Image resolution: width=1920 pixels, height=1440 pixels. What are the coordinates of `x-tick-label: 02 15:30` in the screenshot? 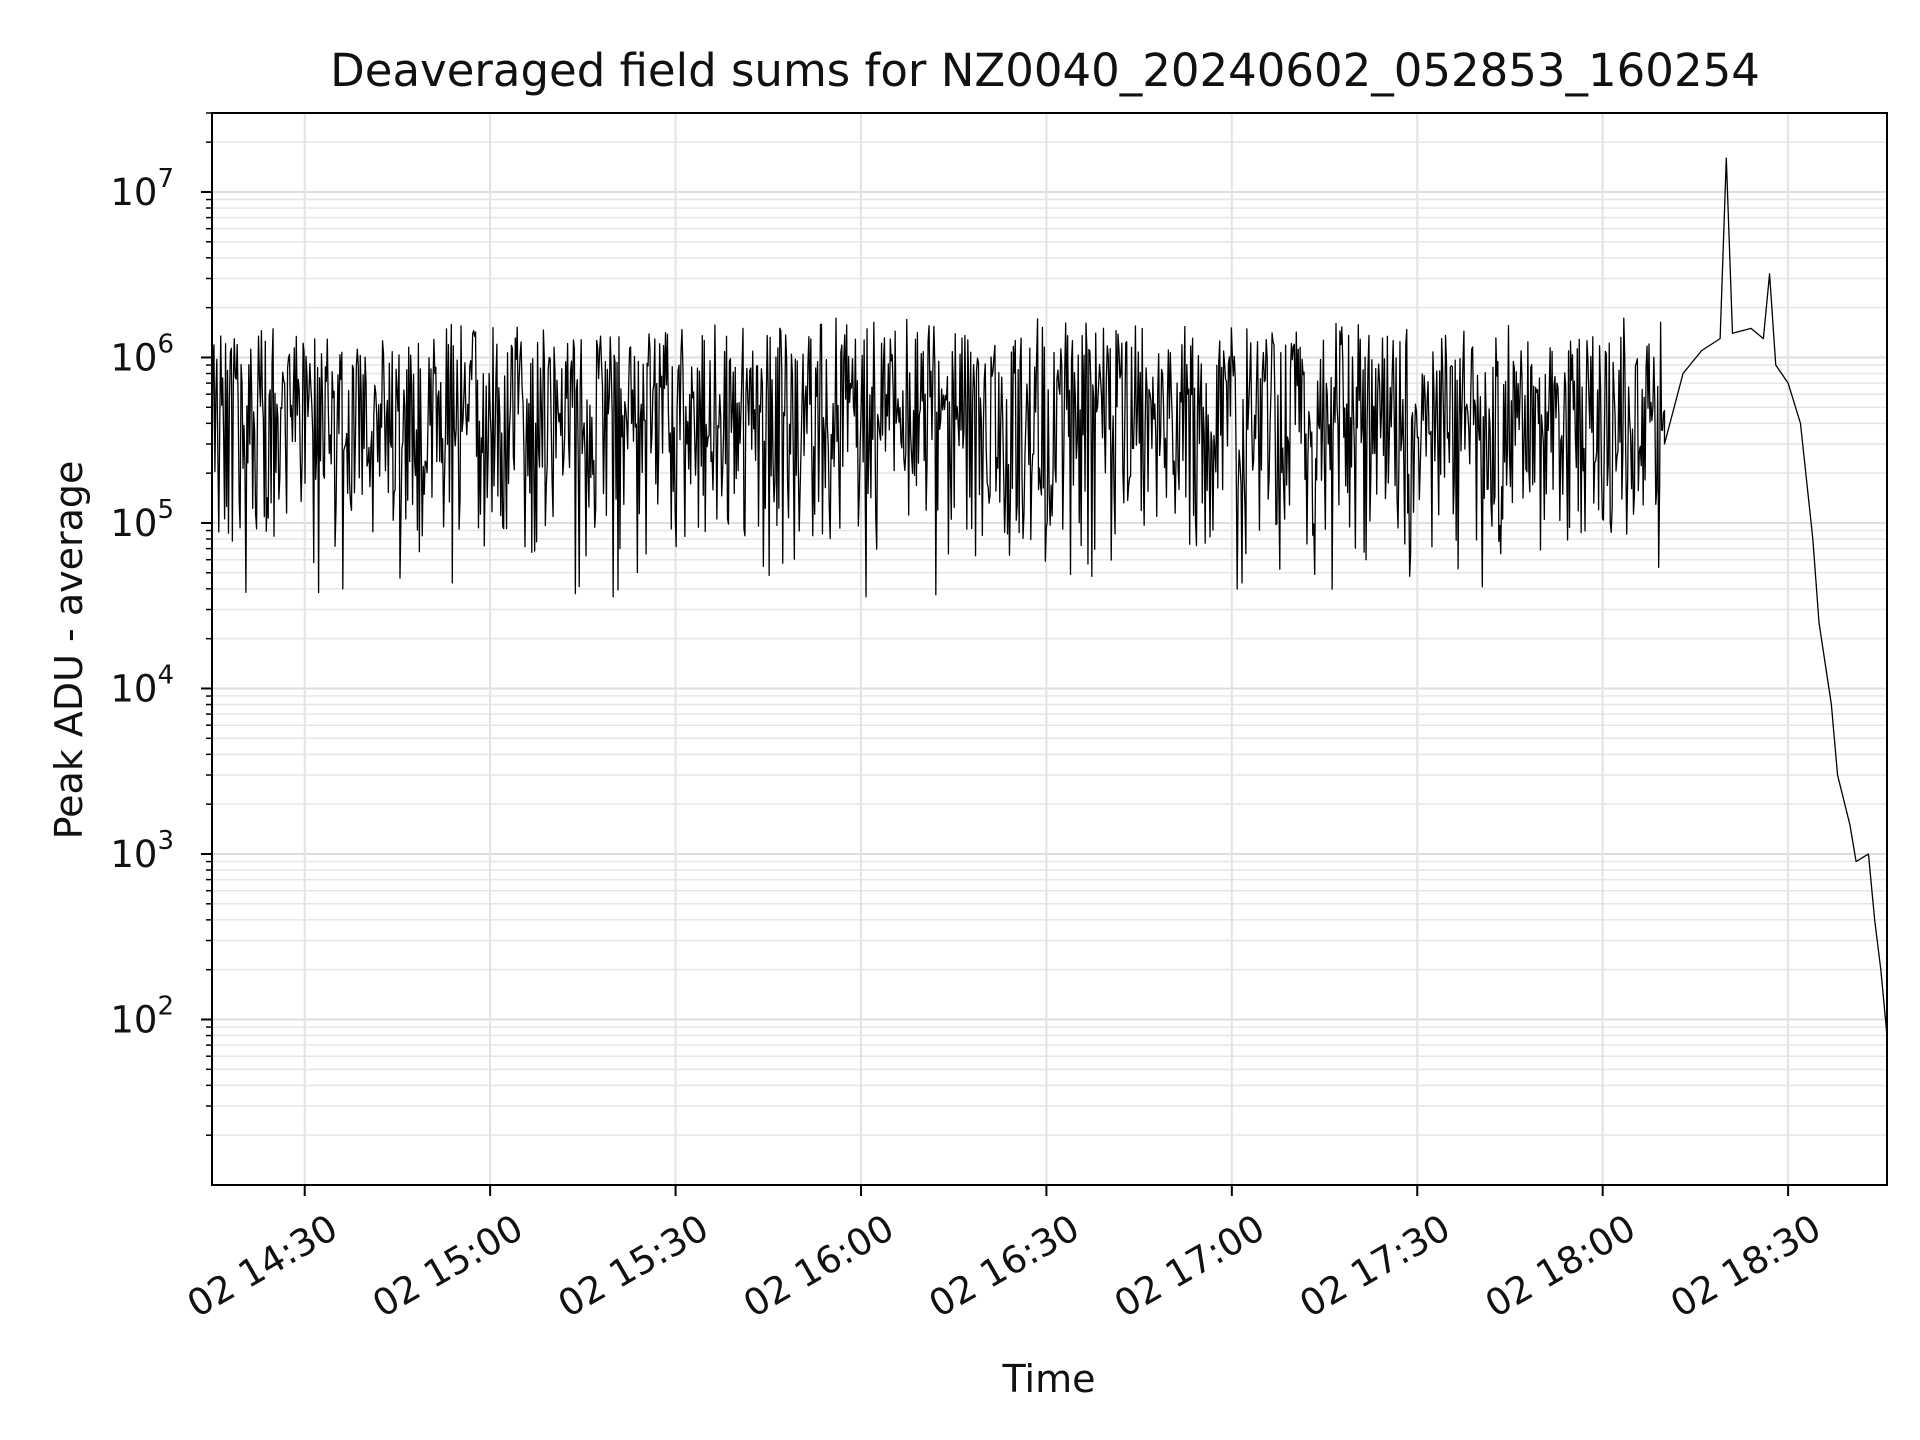 It's located at (633, 1266).